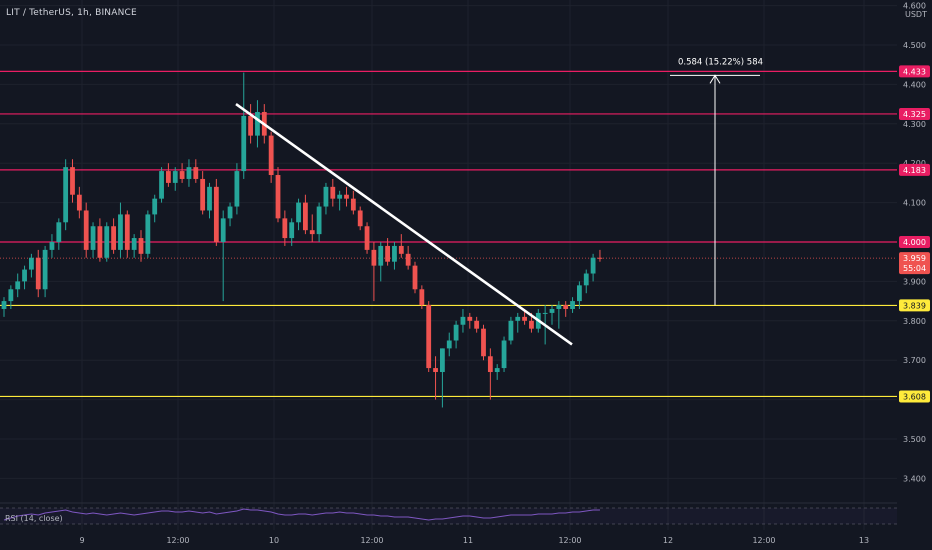 The width and height of the screenshot is (932, 550). What do you see at coordinates (34, 518) in the screenshot?
I see `rsi-label: RSI (14, close)` at bounding box center [34, 518].